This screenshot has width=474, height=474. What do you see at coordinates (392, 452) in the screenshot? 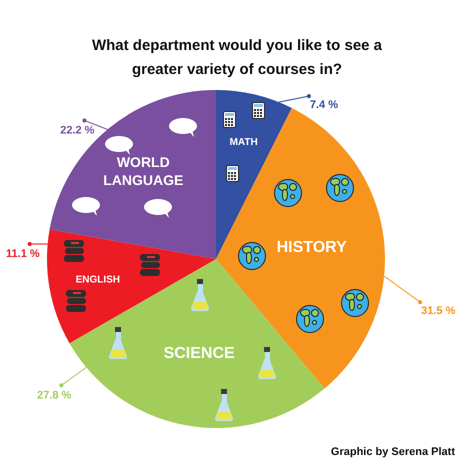
I see `text: Graphic by Serena Platt` at bounding box center [392, 452].